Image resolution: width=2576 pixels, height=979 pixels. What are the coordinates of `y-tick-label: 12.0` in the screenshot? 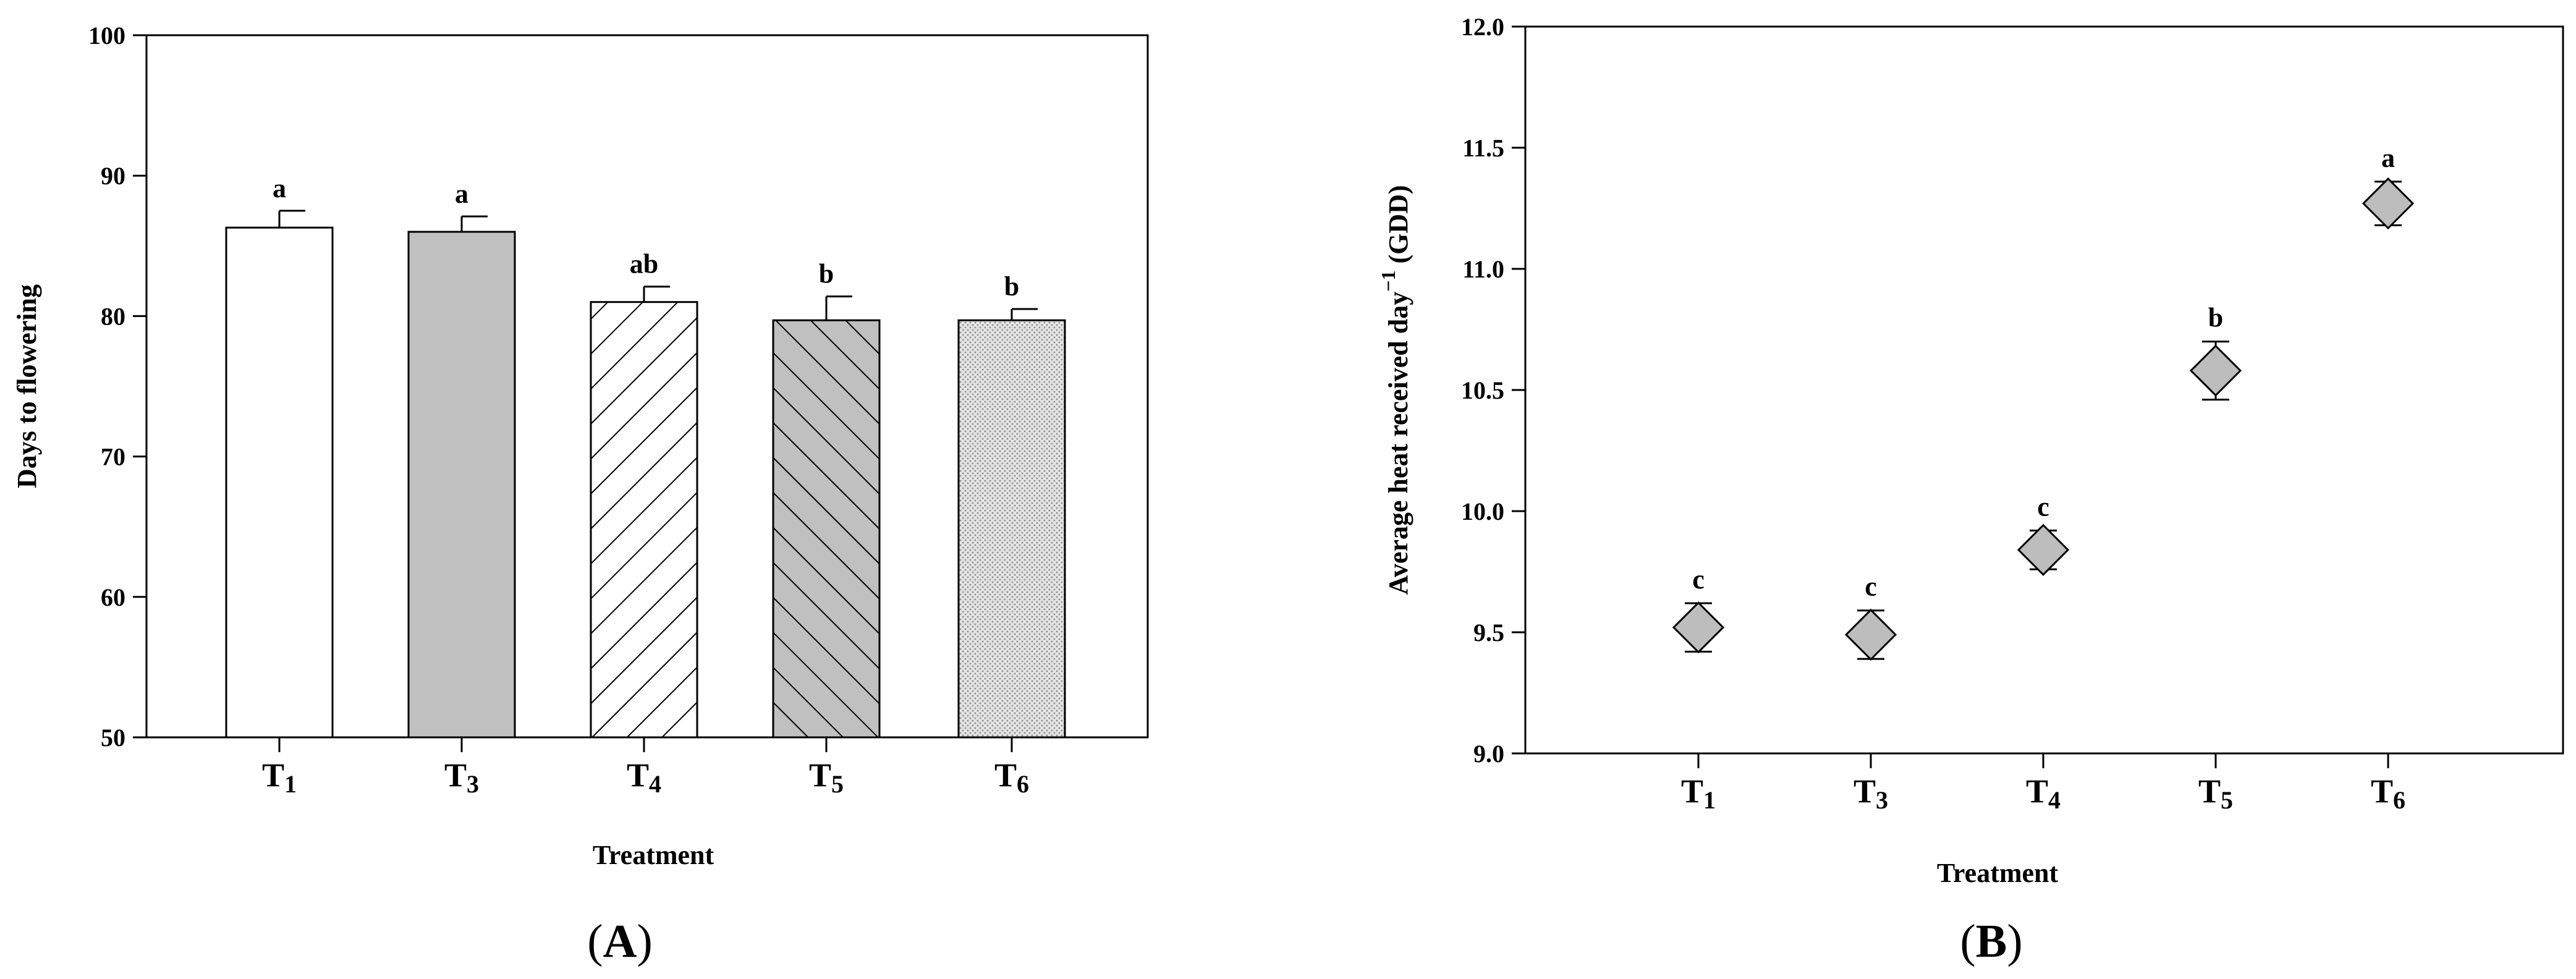 It's located at (1482, 27).